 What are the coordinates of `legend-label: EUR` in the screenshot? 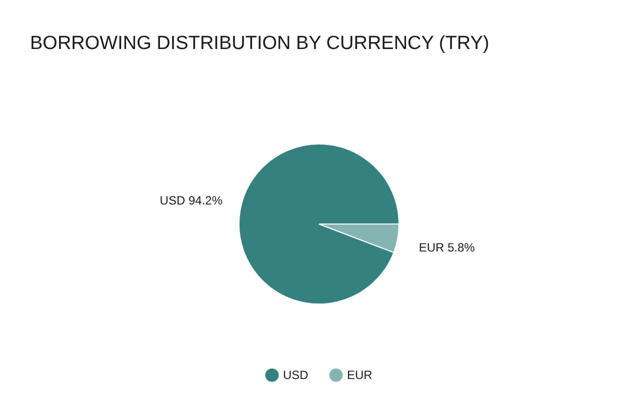 It's located at (360, 375).